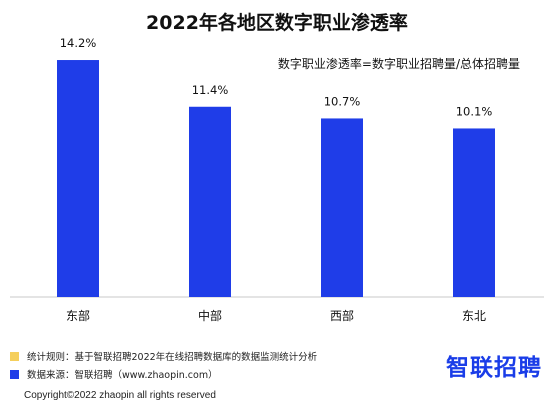  I want to click on note-source-text: 数据来源：智联招聘（www.zhaopin.com）, so click(122, 375).